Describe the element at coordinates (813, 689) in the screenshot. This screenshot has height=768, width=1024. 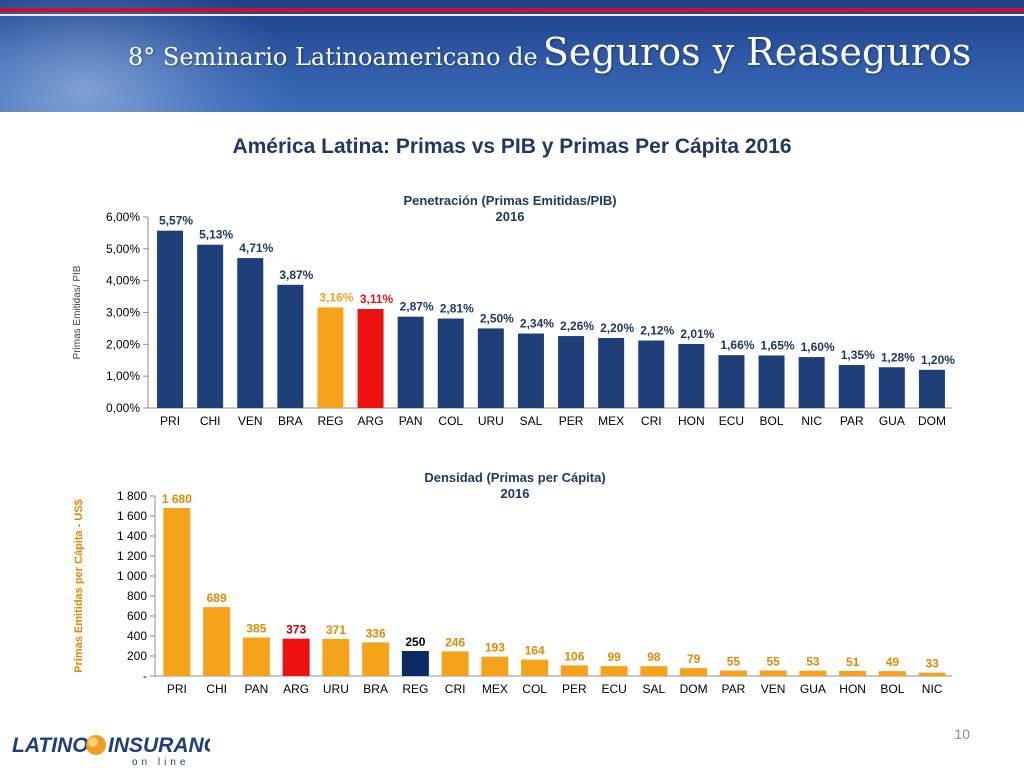
I see `chart2-x-tick-label-gua: GUA` at that location.